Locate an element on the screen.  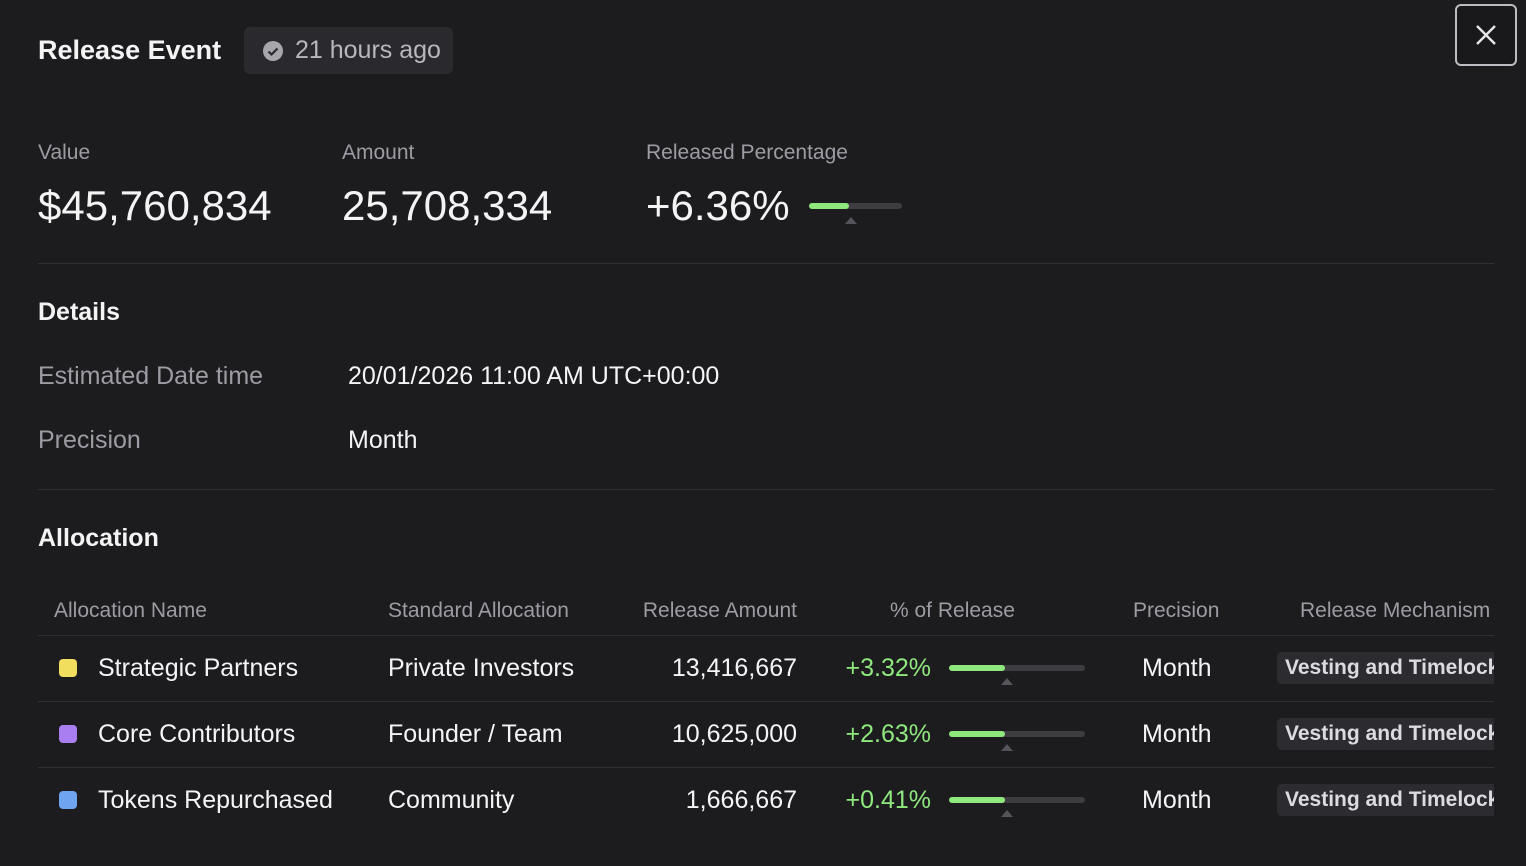
standard-allocation: Founder / Team is located at coordinates (475, 734).